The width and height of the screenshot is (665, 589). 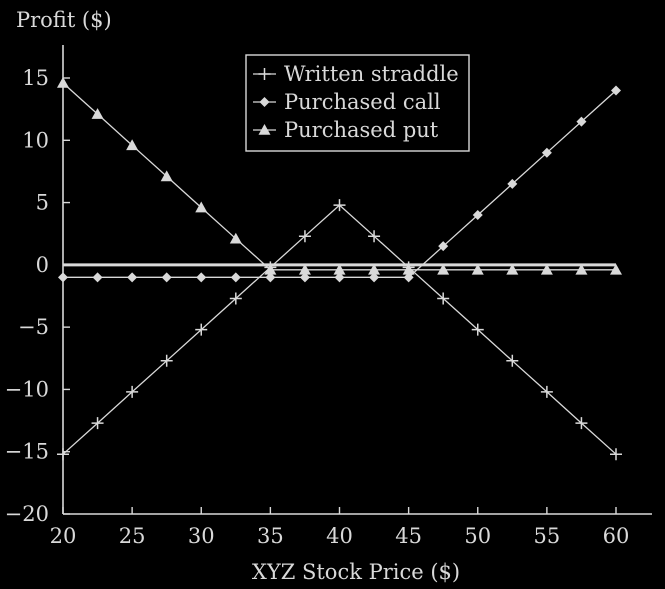 I want to click on legend-marker-written-straddle, so click(x=264, y=74).